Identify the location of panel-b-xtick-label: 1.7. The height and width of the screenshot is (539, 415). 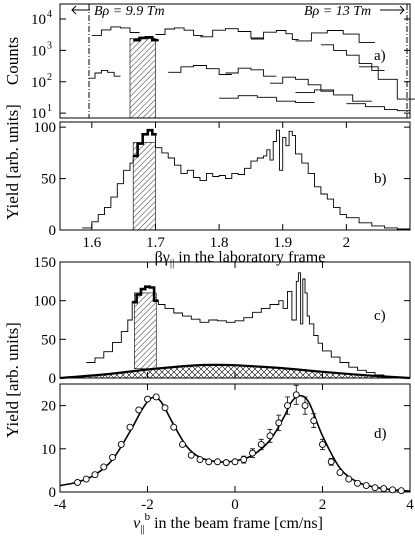
(155, 243).